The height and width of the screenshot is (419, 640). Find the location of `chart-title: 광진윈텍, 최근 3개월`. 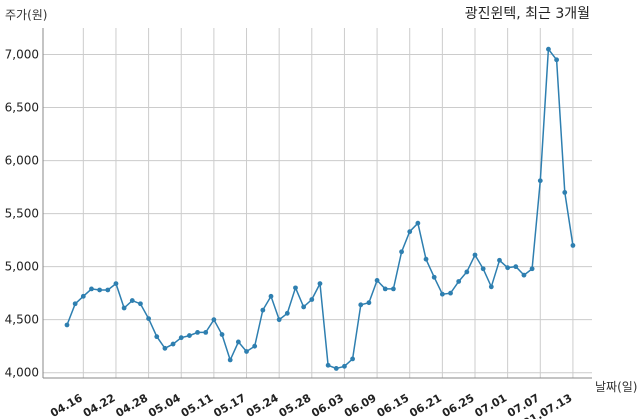

chart-title: 광진윈텍, 최근 3개월 is located at coordinates (527, 14).